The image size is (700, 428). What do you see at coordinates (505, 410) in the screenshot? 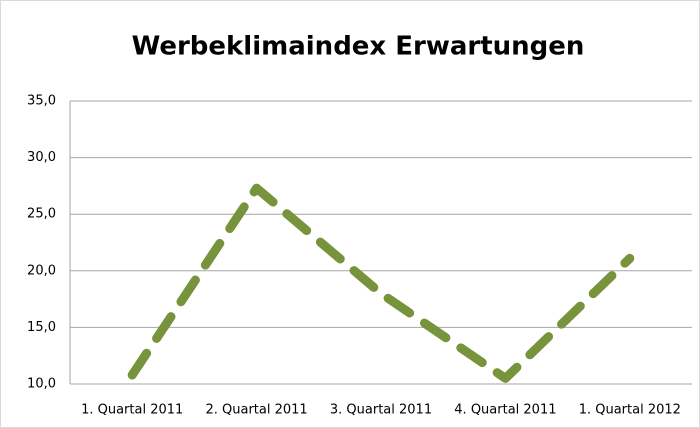
I see `x-tick-label: 4. Quartal 2011` at bounding box center [505, 410].